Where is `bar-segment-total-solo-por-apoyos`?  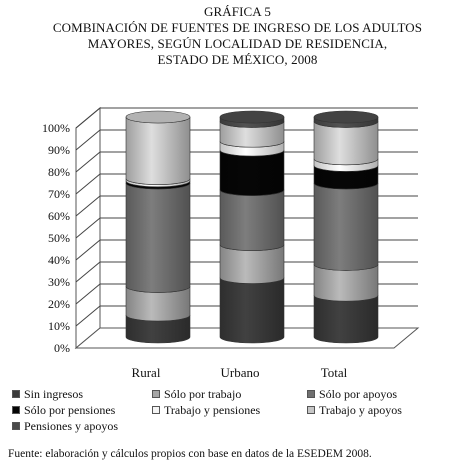 bar-segment-total-solo-por-apoyos is located at coordinates (346, 226).